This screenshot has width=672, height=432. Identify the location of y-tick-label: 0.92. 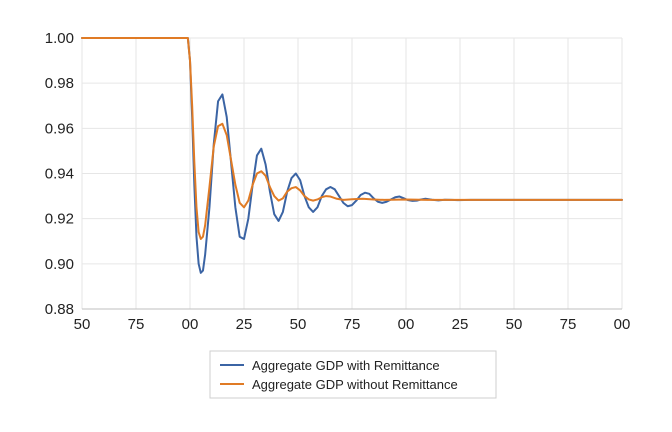
(59, 219).